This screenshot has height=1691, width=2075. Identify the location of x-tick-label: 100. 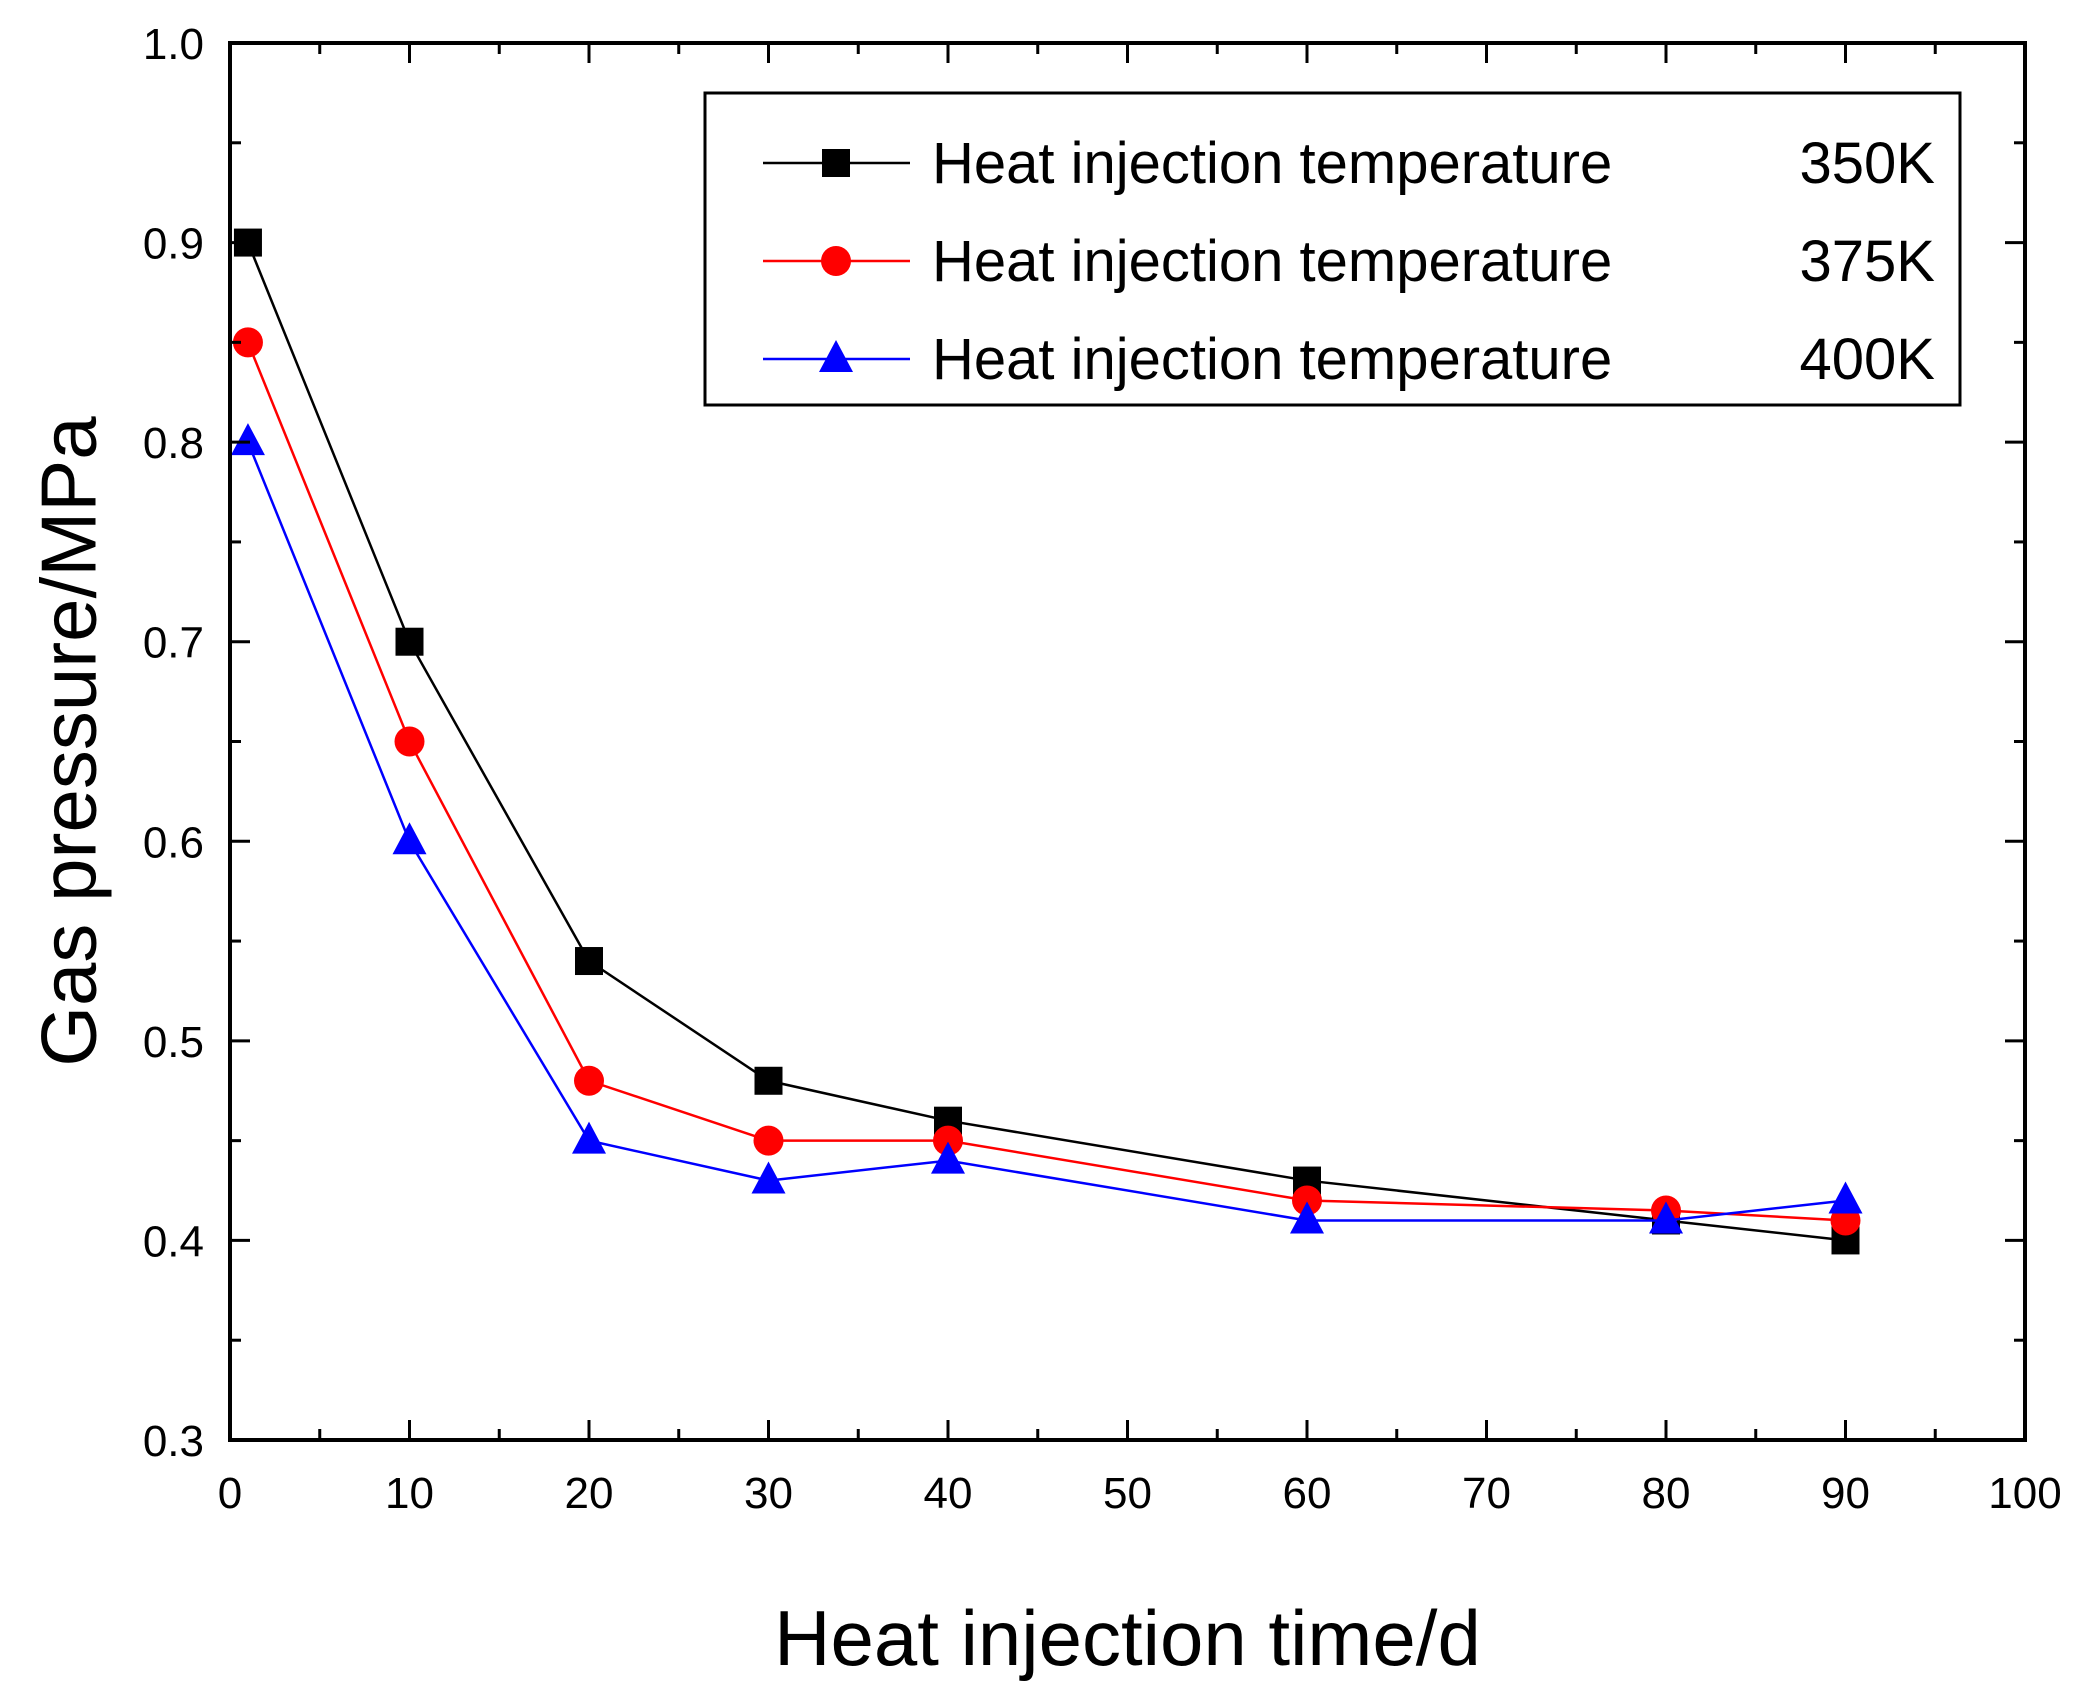
(2024, 1493).